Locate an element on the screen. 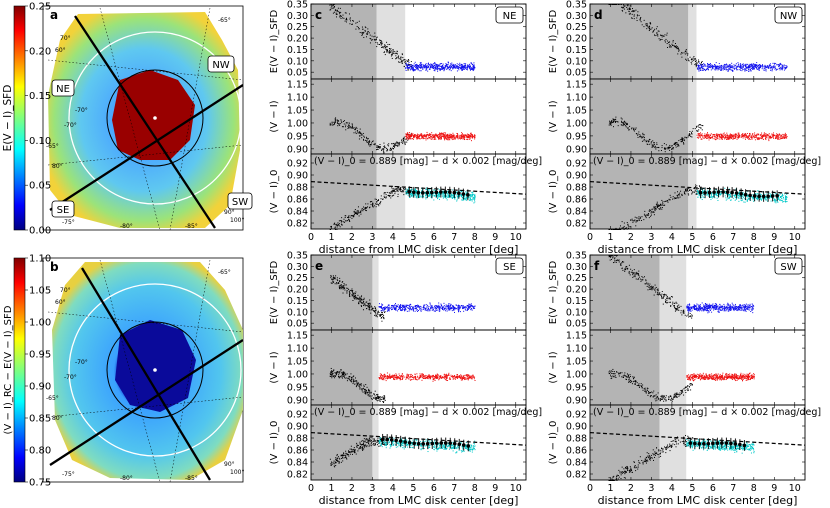 This screenshot has height=508, width=830. grid-label: -75° is located at coordinates (68, 474).